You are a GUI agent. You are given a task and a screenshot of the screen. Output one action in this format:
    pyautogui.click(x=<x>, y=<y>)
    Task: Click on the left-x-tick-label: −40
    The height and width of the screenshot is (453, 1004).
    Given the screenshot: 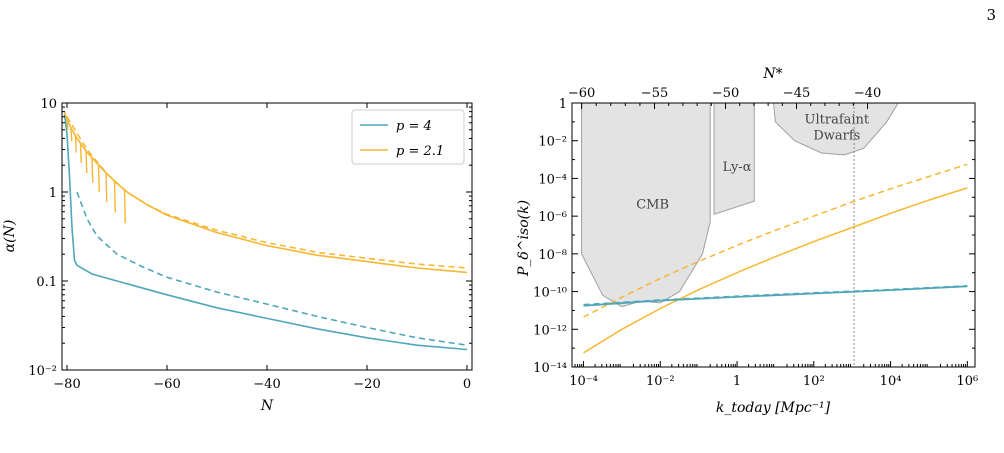 What is the action you would take?
    pyautogui.click(x=266, y=384)
    